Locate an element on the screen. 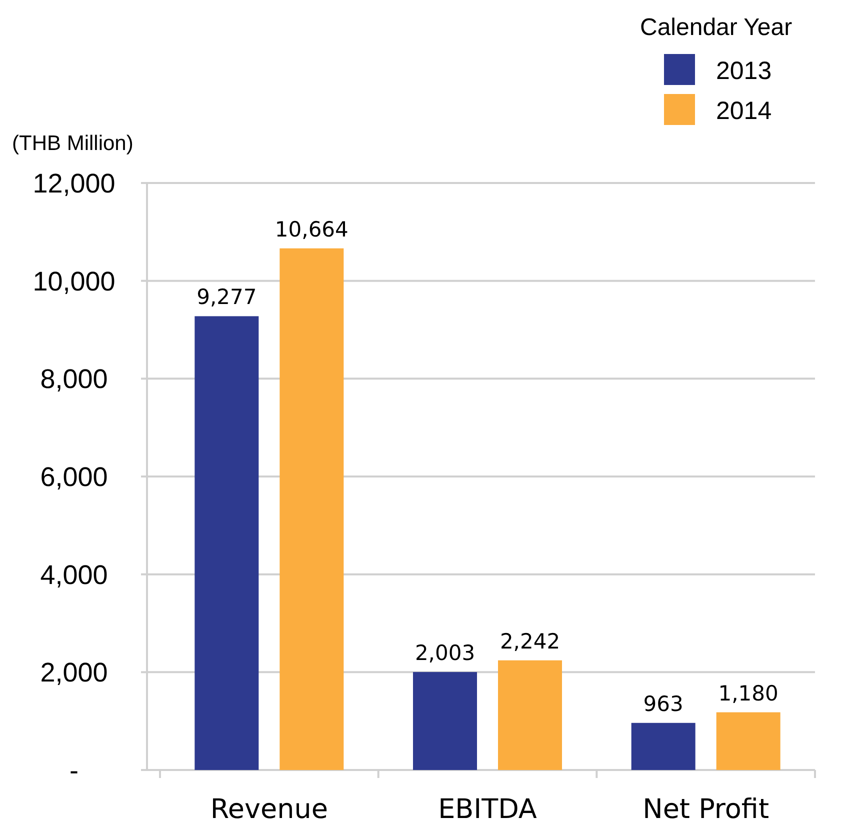 This screenshot has width=850, height=829. data-label: 1,180 is located at coordinates (748, 693).